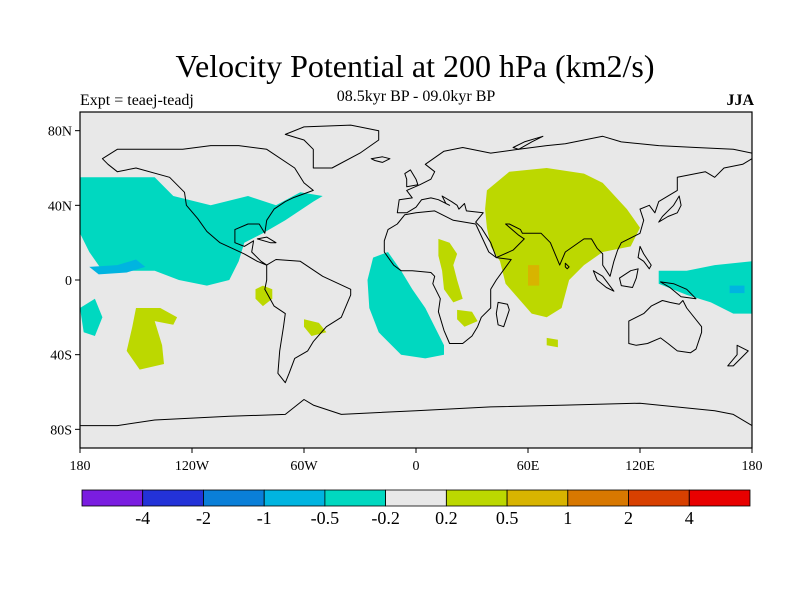  Describe the element at coordinates (137, 100) in the screenshot. I see `experiment-label: Expt = teaej-teadj` at that location.